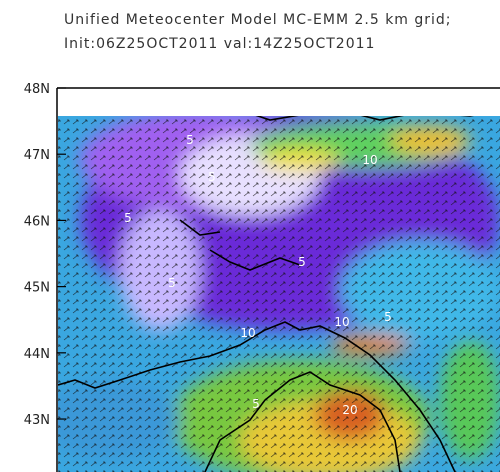 Image resolution: width=500 pixels, height=472 pixels. I want to click on subtitle: Init:06Z25OCT2011 val:14Z25OCT2011, so click(219, 44).